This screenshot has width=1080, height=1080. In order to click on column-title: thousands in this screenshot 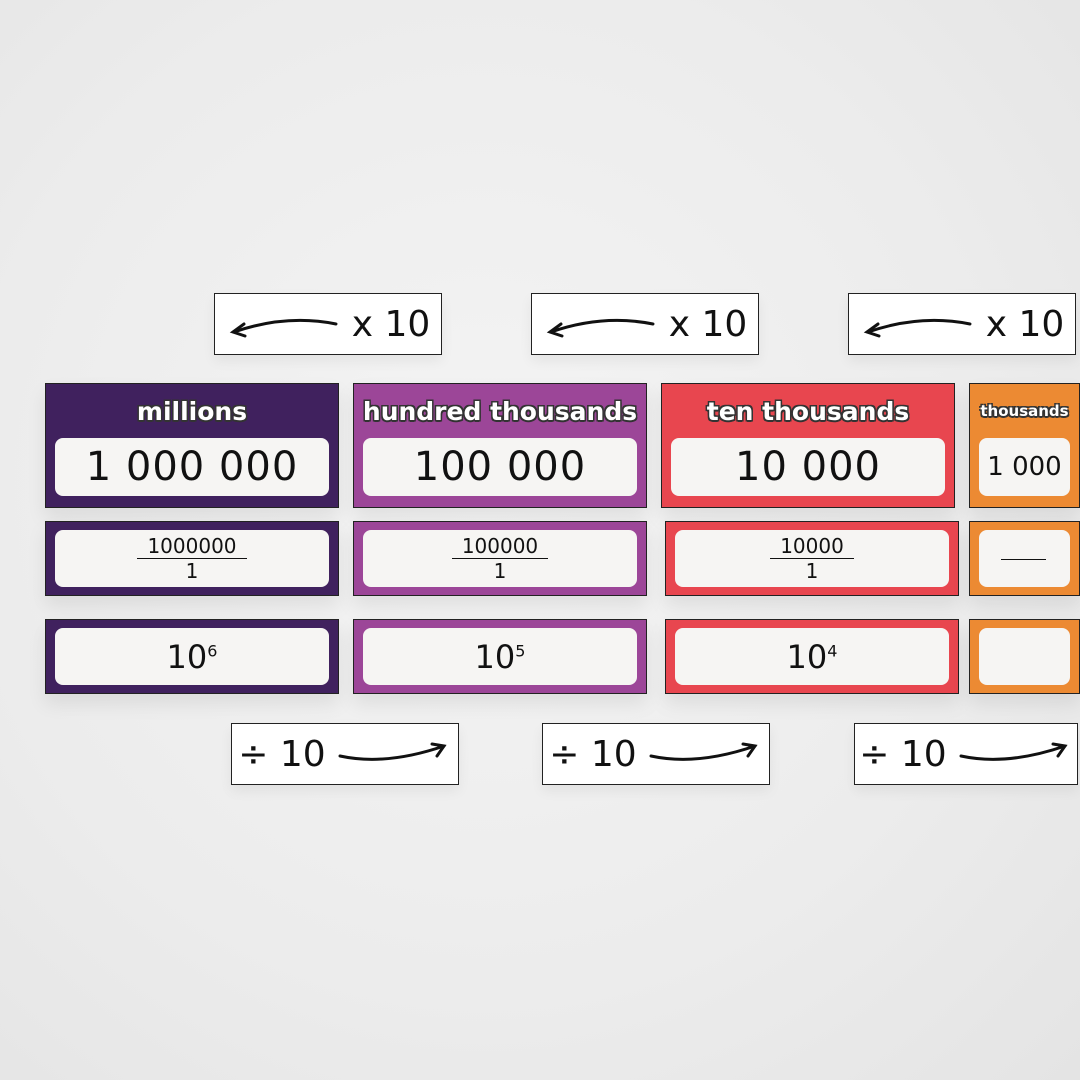, I will do `click(1024, 411)`.